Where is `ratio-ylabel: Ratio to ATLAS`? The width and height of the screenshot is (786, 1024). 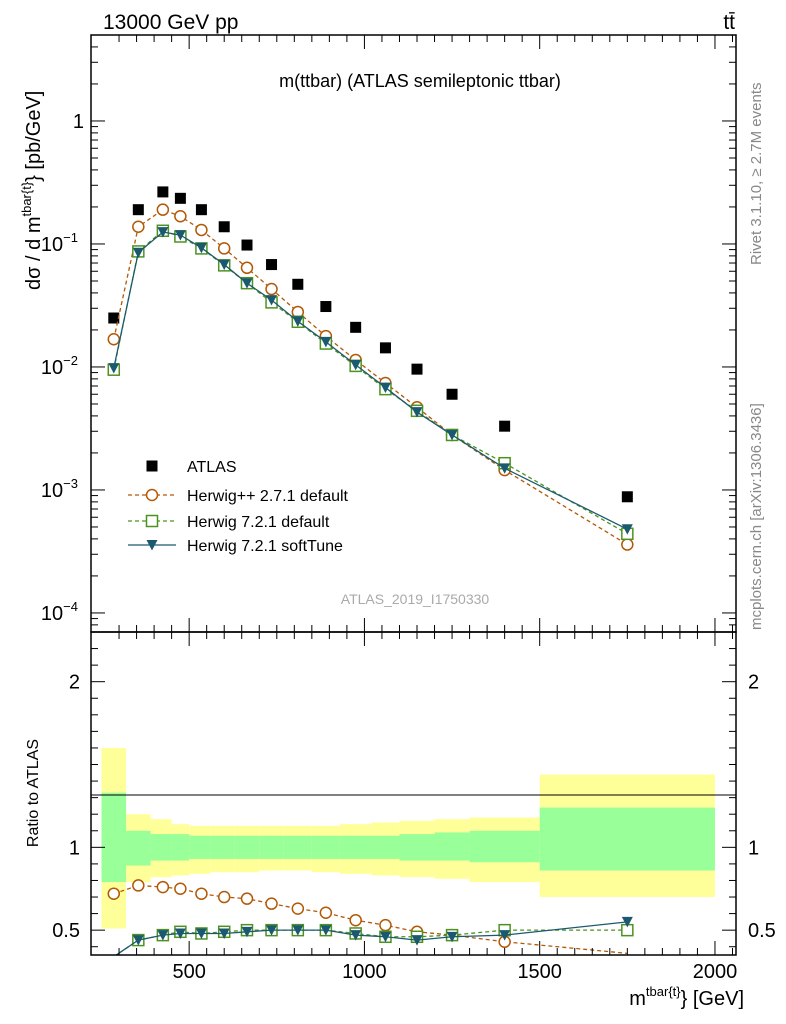
ratio-ylabel: Ratio to ATLAS is located at coordinates (33, 793).